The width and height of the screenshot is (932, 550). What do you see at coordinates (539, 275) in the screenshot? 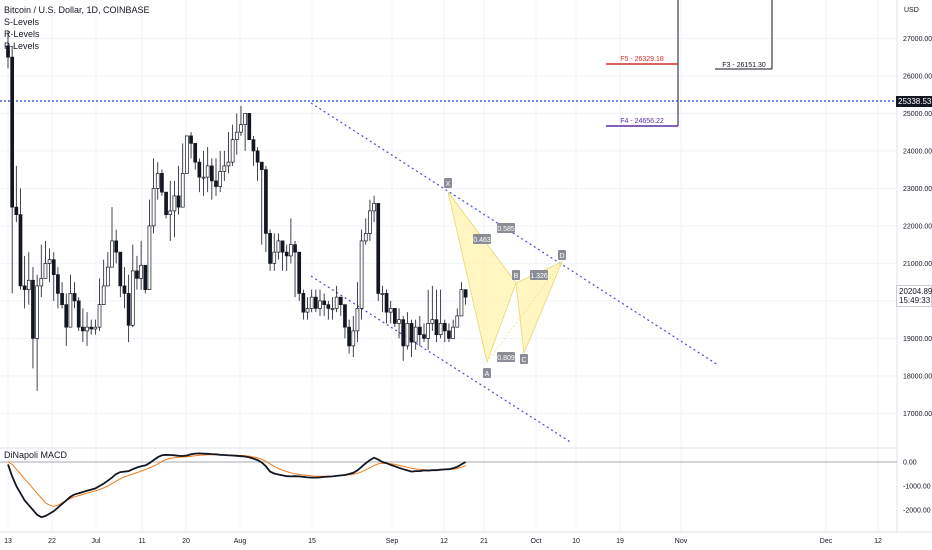
I see `ratio-bcd-box` at bounding box center [539, 275].